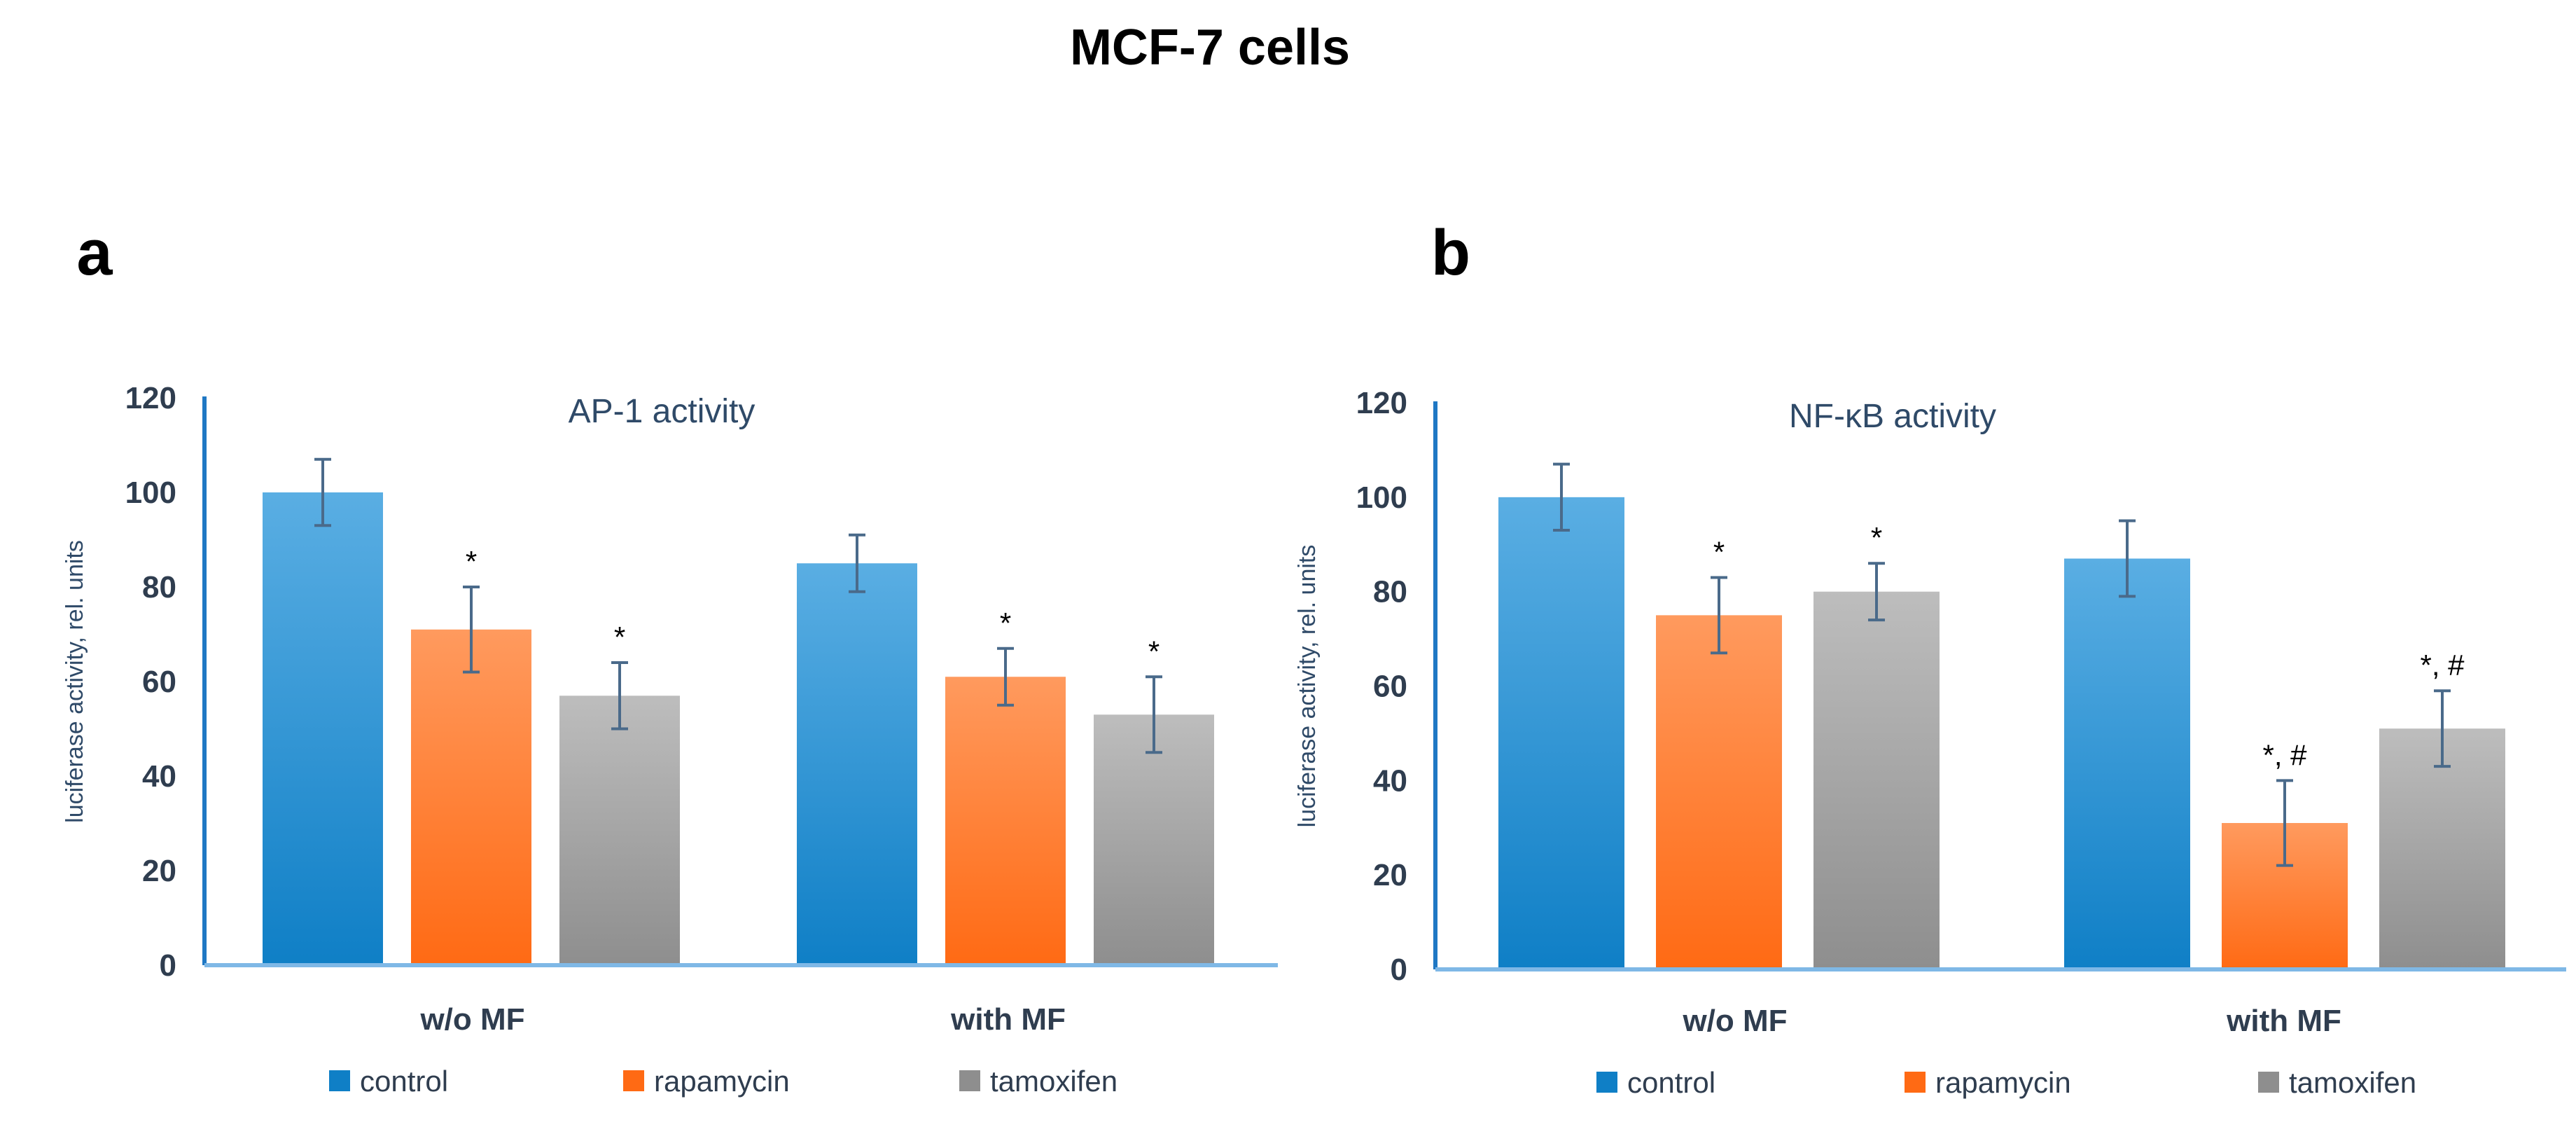 The image size is (2576, 1134). I want to click on panel-letter: a, so click(94, 253).